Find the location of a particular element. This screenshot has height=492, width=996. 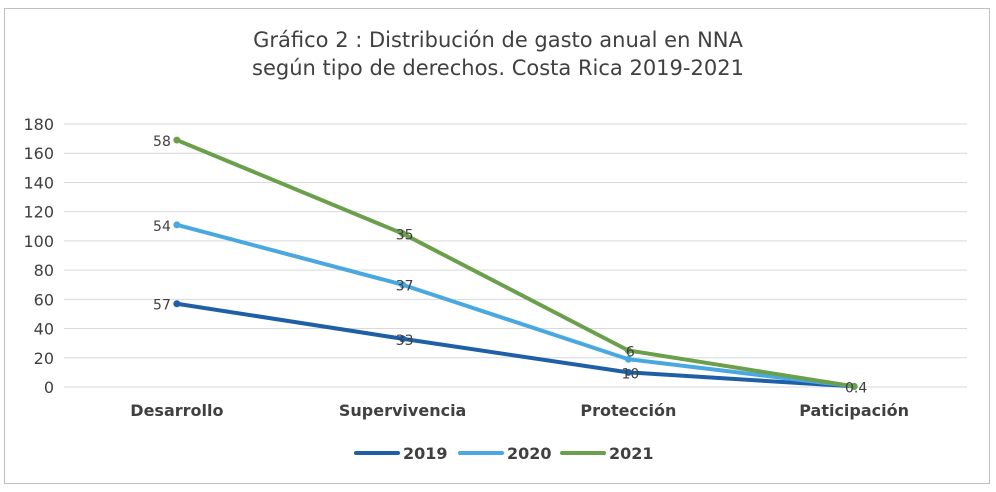

data-label: 57 is located at coordinates (162, 306).